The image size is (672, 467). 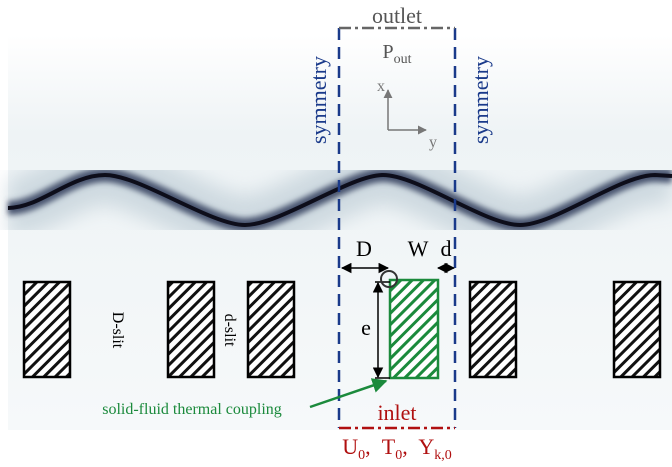 I want to click on dimension-arrows, so click(x=398, y=320).